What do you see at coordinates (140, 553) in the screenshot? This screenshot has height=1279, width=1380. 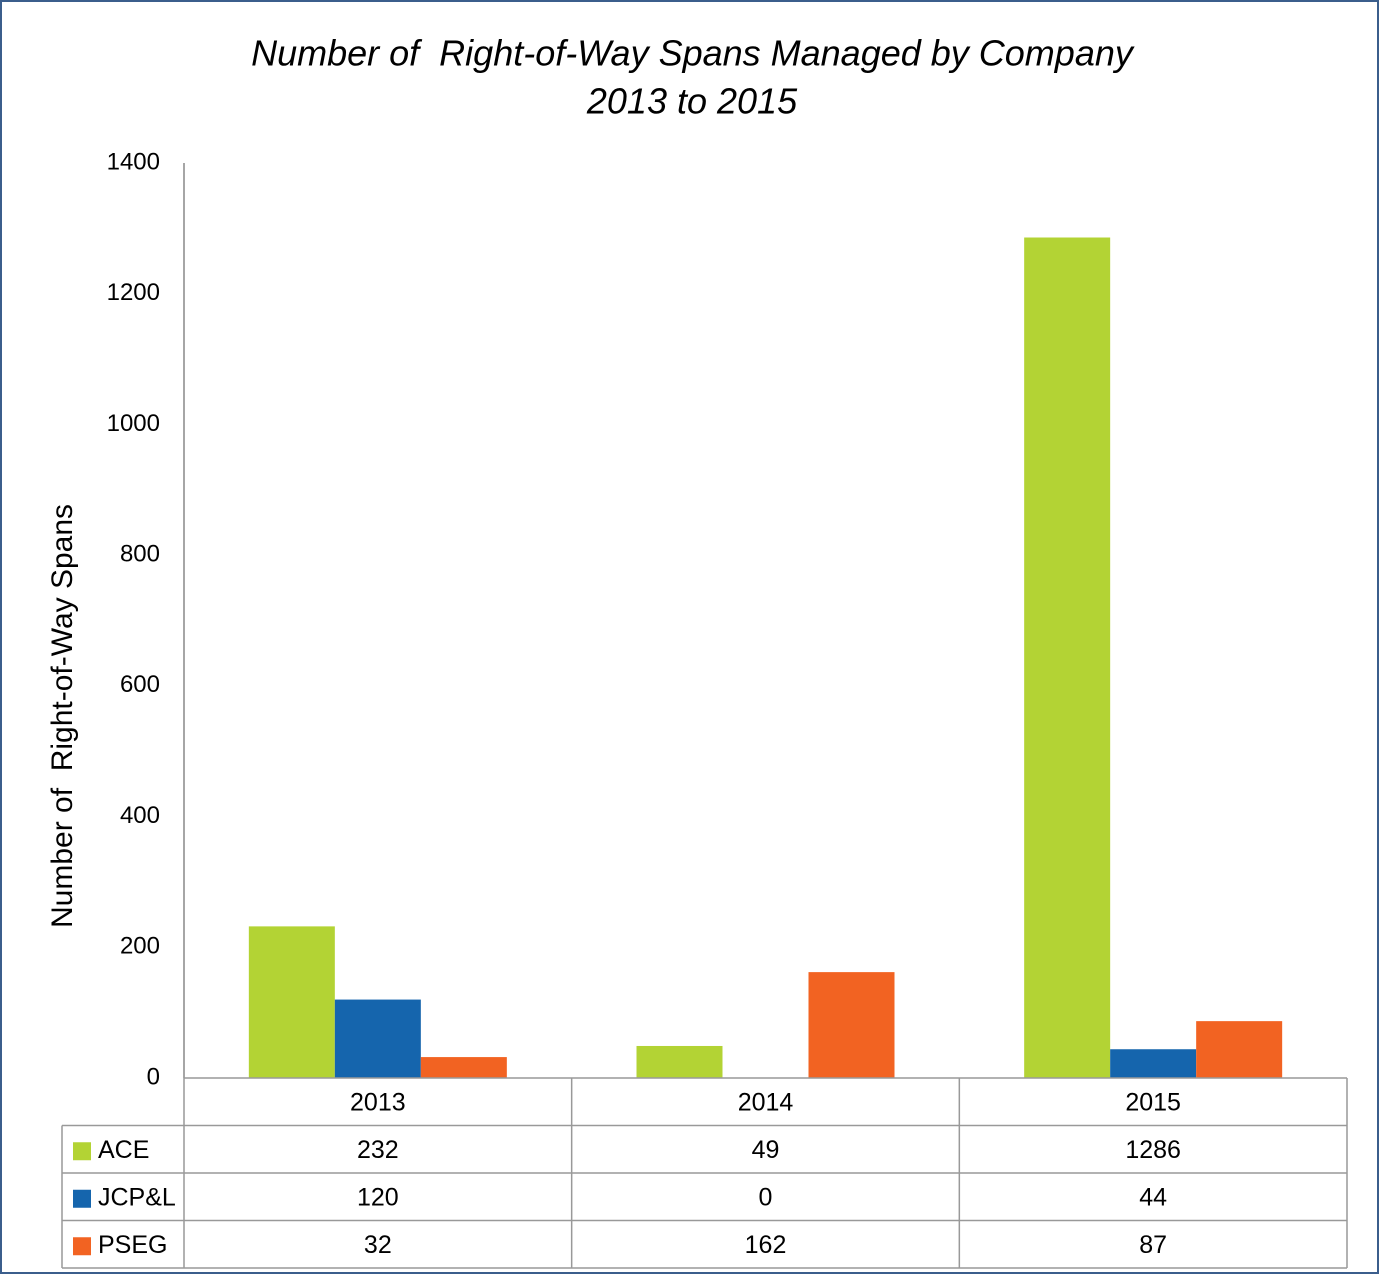 I see `y-tick-label: 800` at bounding box center [140, 553].